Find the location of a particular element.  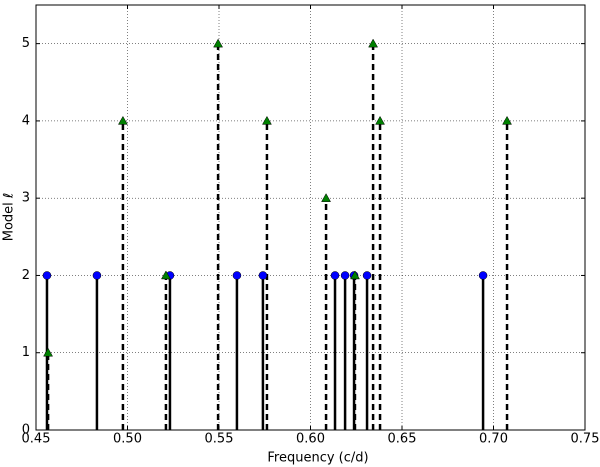

y-tick-label: 5 is located at coordinates (26, 43).